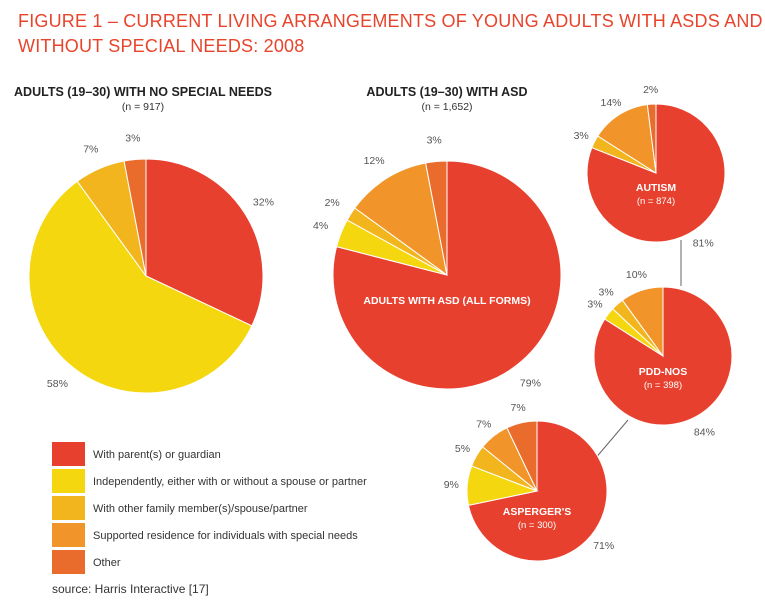 This screenshot has height=600, width=765. What do you see at coordinates (483, 424) in the screenshot?
I see `pie-value-label-aspergers-3: 7%` at bounding box center [483, 424].